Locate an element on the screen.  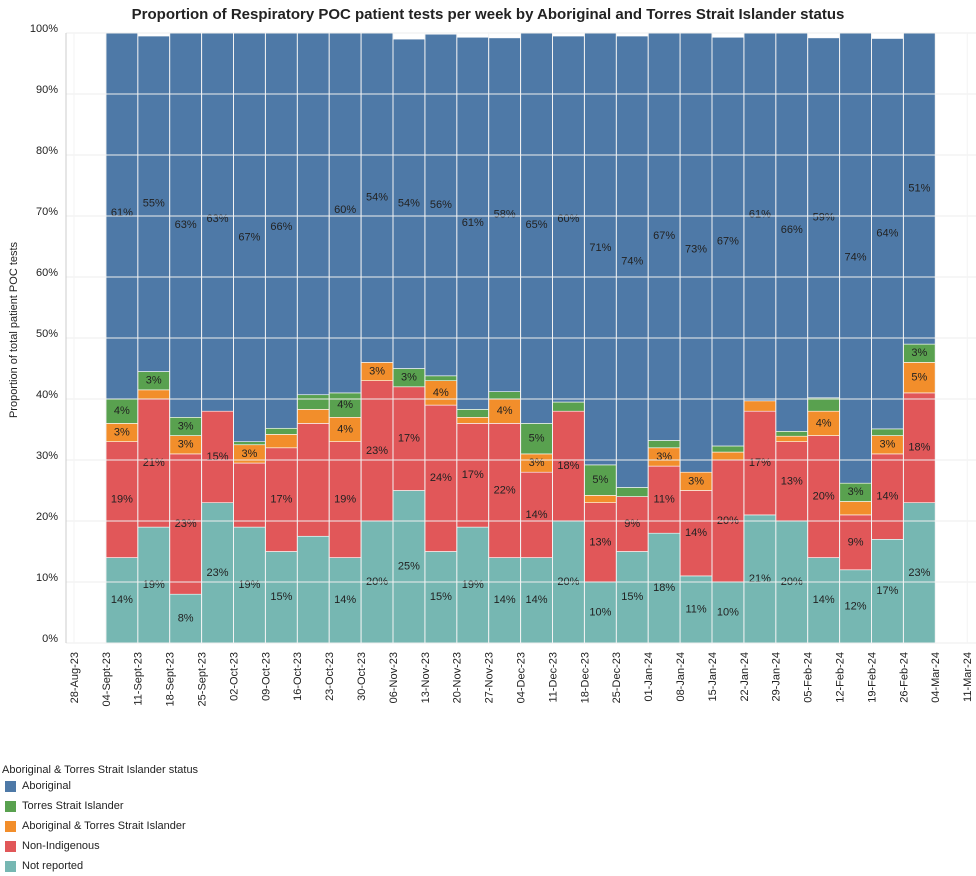
y-tick-label: 0% is located at coordinates (50, 639).